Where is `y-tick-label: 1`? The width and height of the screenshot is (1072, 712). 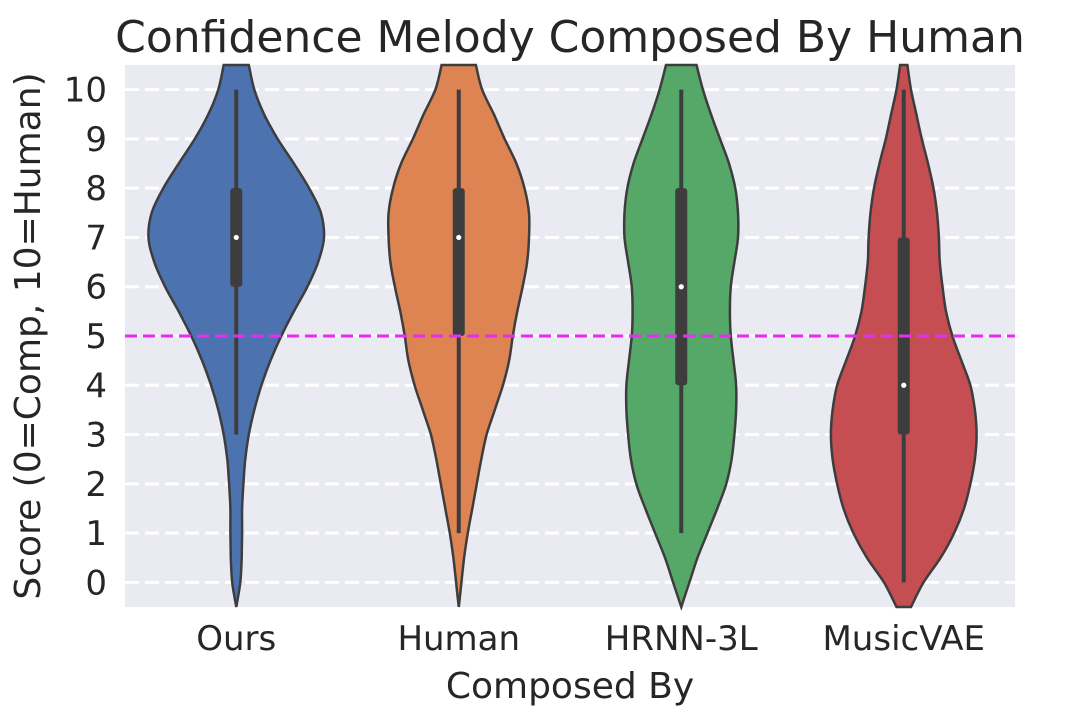 y-tick-label: 1 is located at coordinates (96, 534).